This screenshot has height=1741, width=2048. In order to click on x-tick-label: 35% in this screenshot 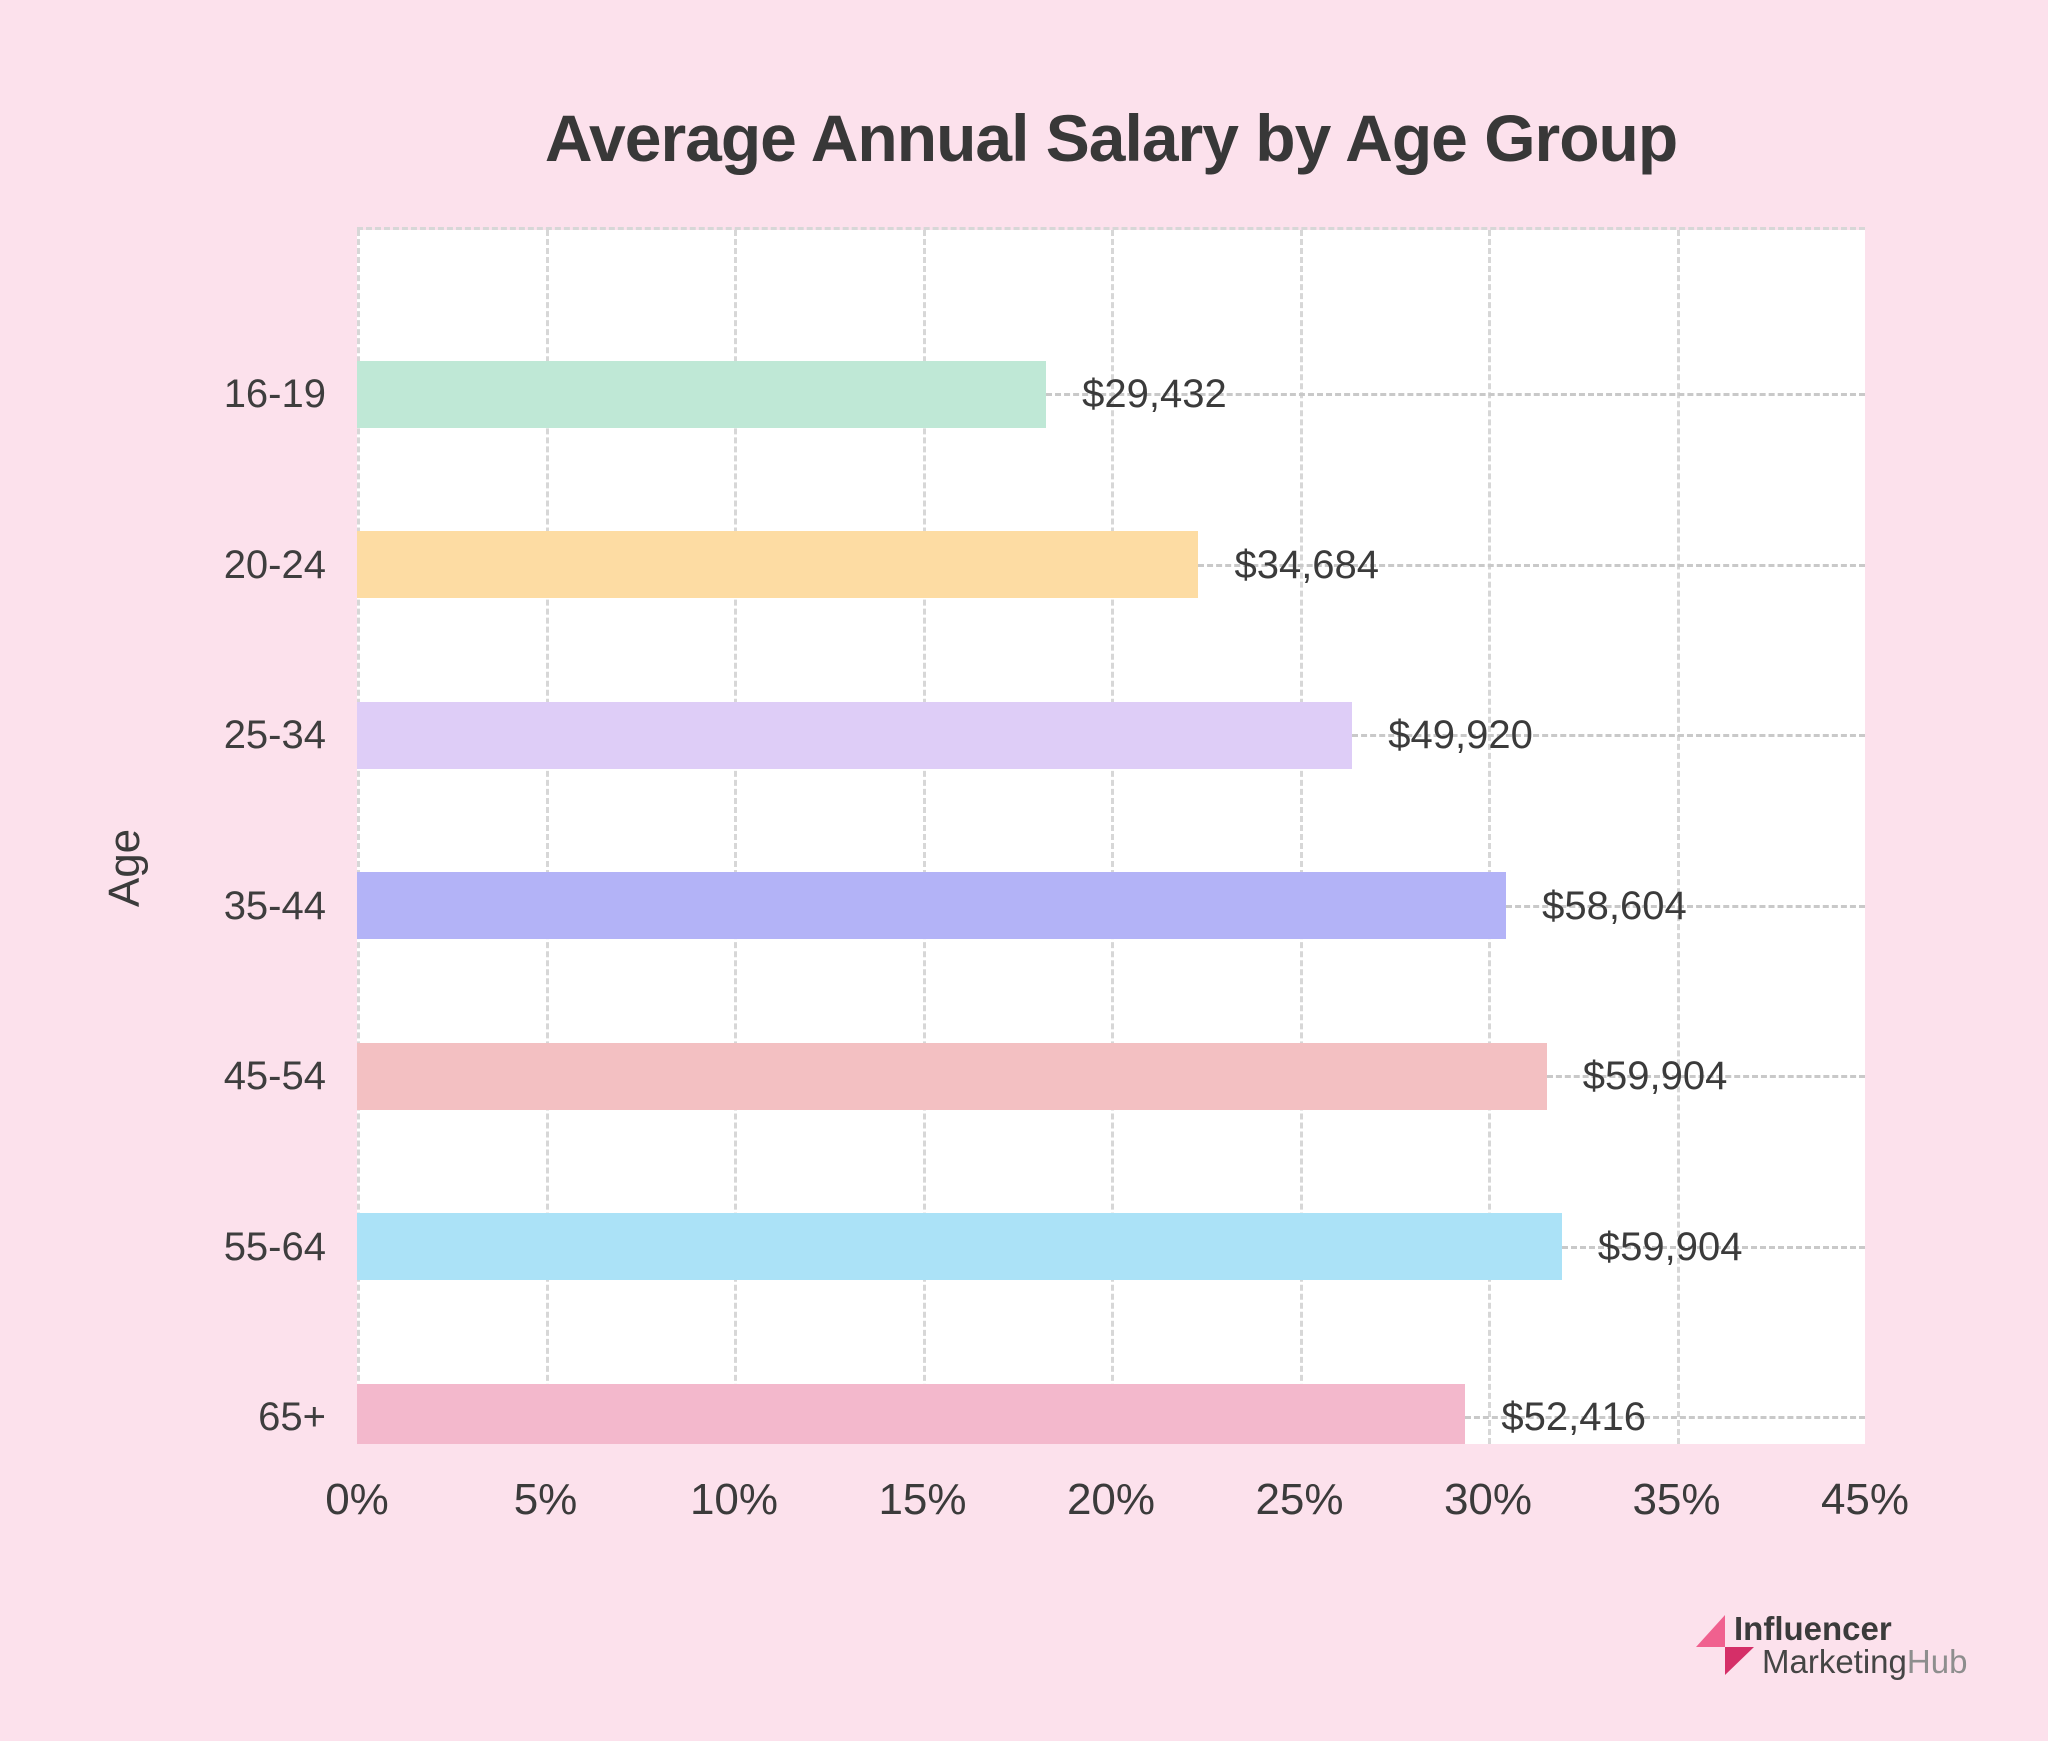, I will do `click(1676, 1499)`.